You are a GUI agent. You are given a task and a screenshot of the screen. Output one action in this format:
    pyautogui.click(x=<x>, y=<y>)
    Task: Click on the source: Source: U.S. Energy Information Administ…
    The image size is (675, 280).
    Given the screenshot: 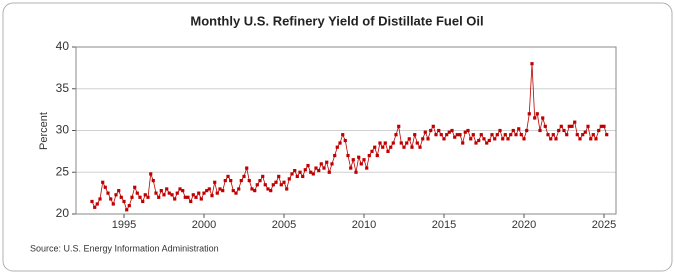 What is the action you would take?
    pyautogui.click(x=124, y=248)
    